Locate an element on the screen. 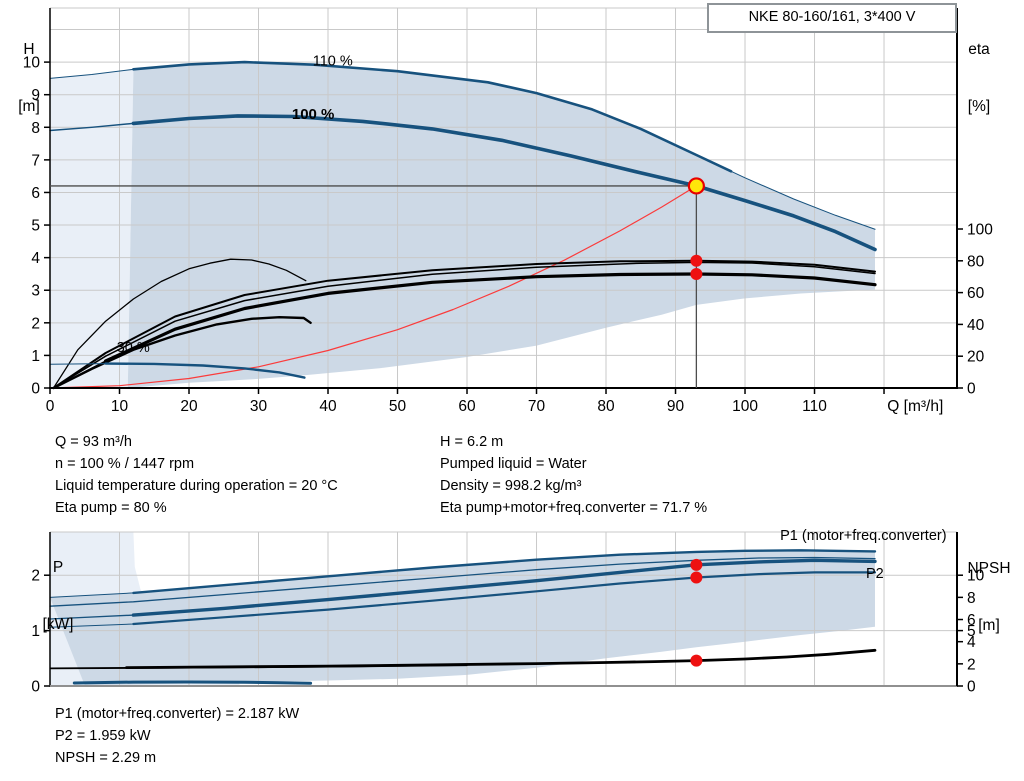  npsh-axis-title-symbol: NPSH is located at coordinates (989, 568).